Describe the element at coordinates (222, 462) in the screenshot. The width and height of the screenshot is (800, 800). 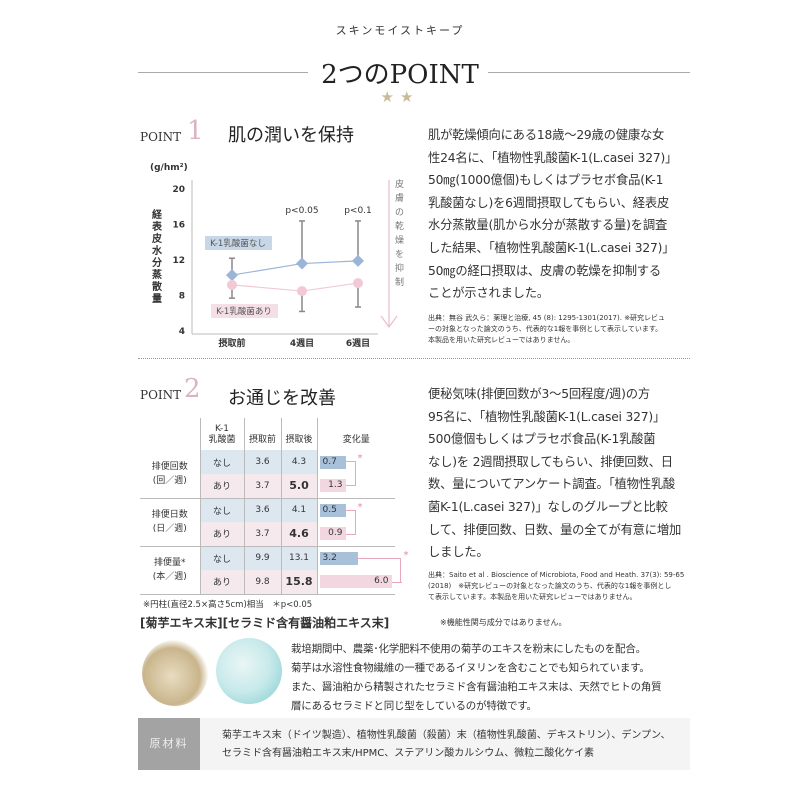
I see `table-cell: なし` at that location.